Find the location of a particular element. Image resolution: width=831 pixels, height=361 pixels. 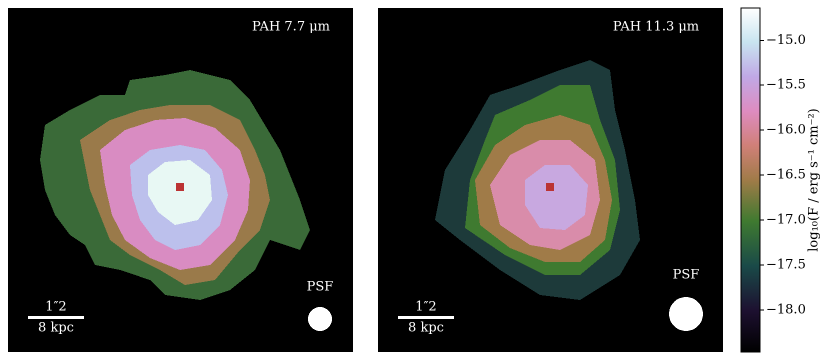

panel-title: PAH 7.7 μm is located at coordinates (291, 27).